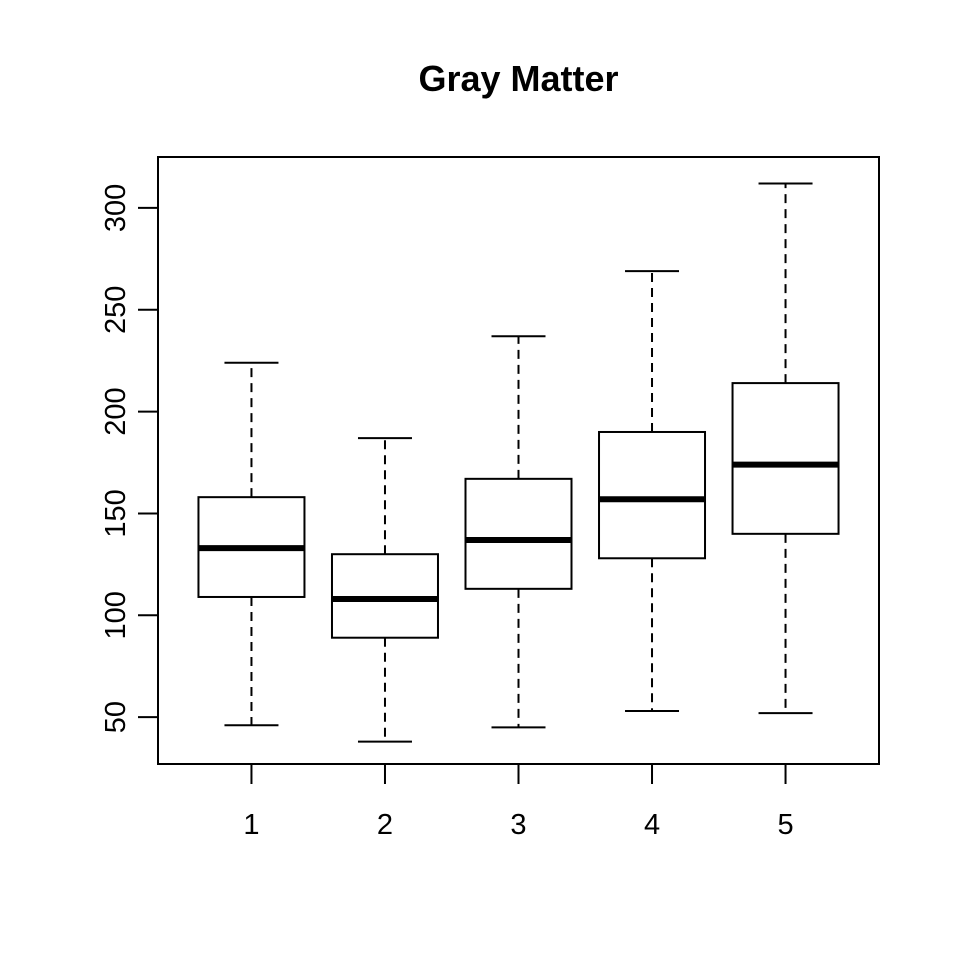  Describe the element at coordinates (518, 802) in the screenshot. I see `x-axis: 1 2 3 4 5` at that location.